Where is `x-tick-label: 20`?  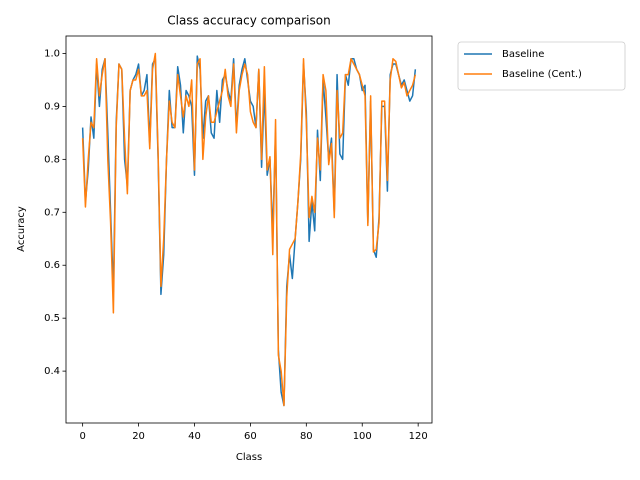 x-tick-label: 20 is located at coordinates (138, 436).